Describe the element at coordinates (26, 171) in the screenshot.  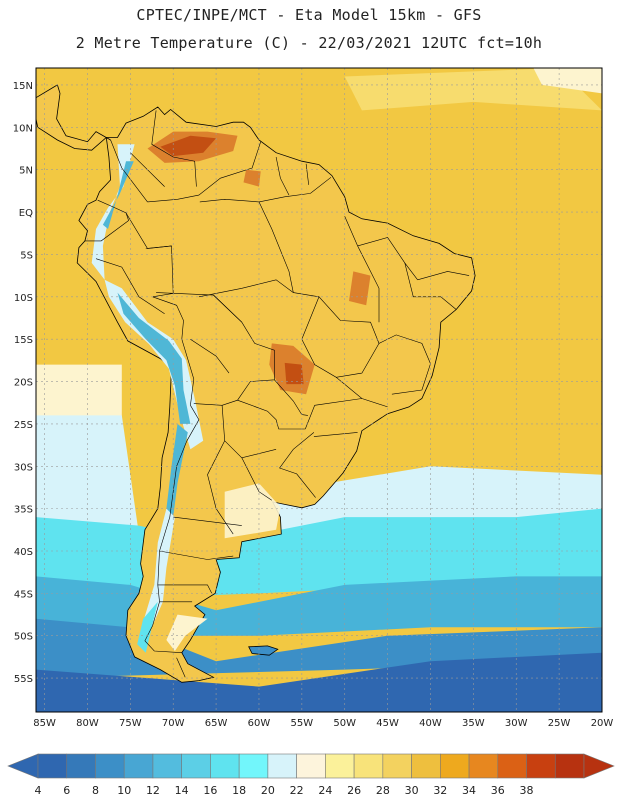
I see `lat-label: 5N` at that location.